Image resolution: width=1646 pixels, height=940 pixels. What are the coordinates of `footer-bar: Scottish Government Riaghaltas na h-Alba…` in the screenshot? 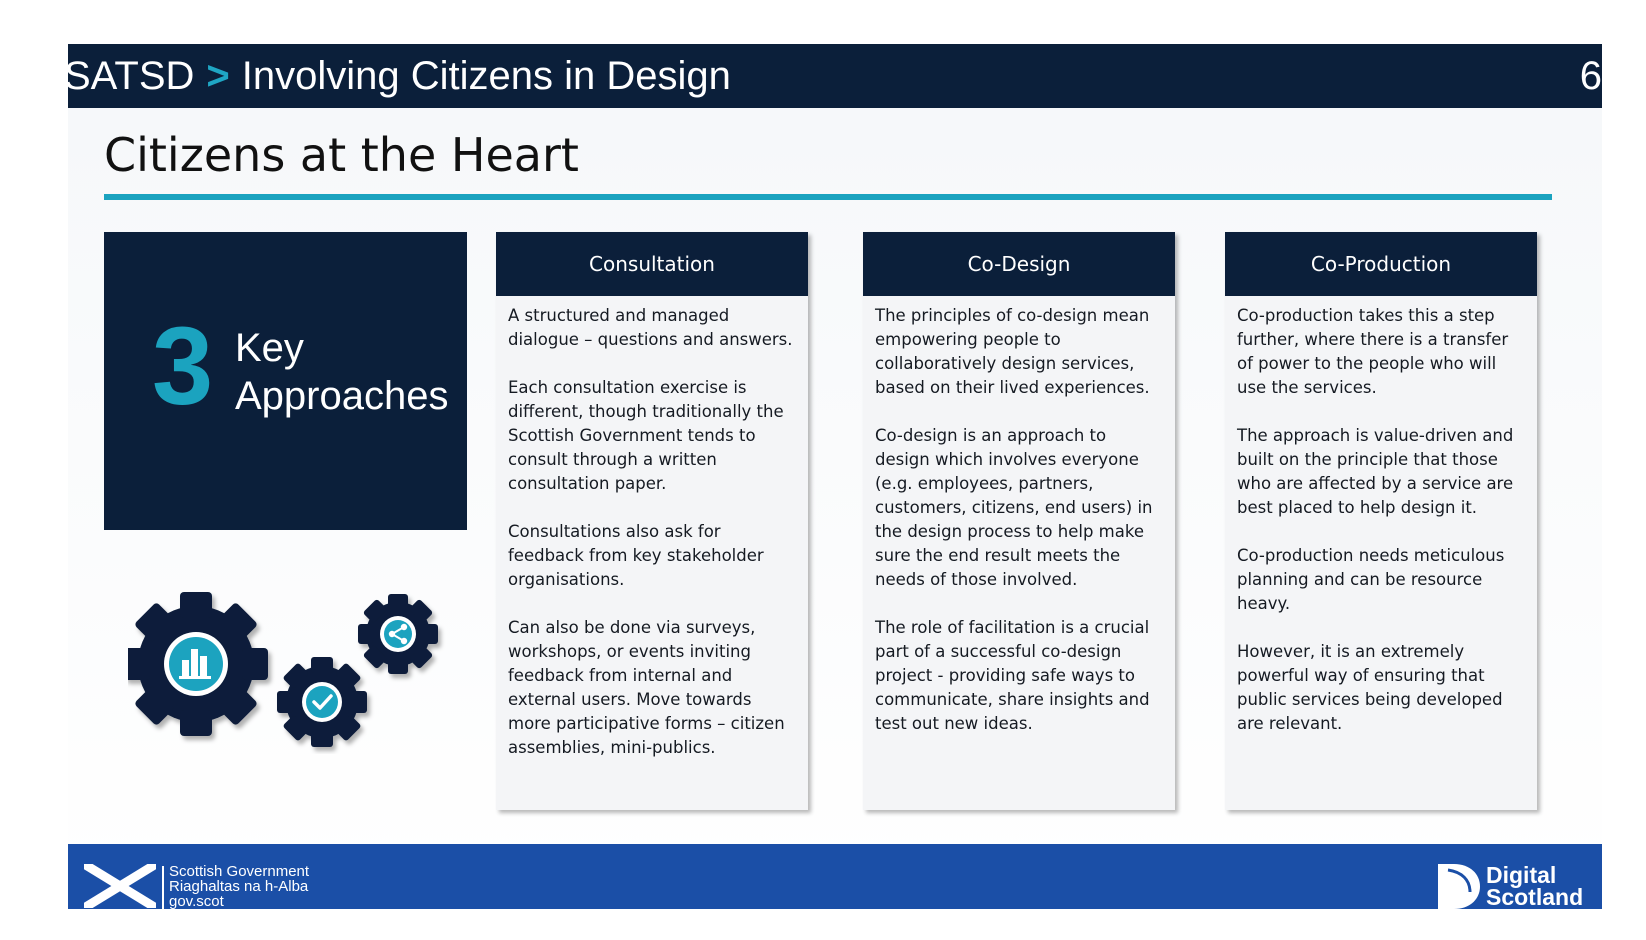 It's located at (835, 876).